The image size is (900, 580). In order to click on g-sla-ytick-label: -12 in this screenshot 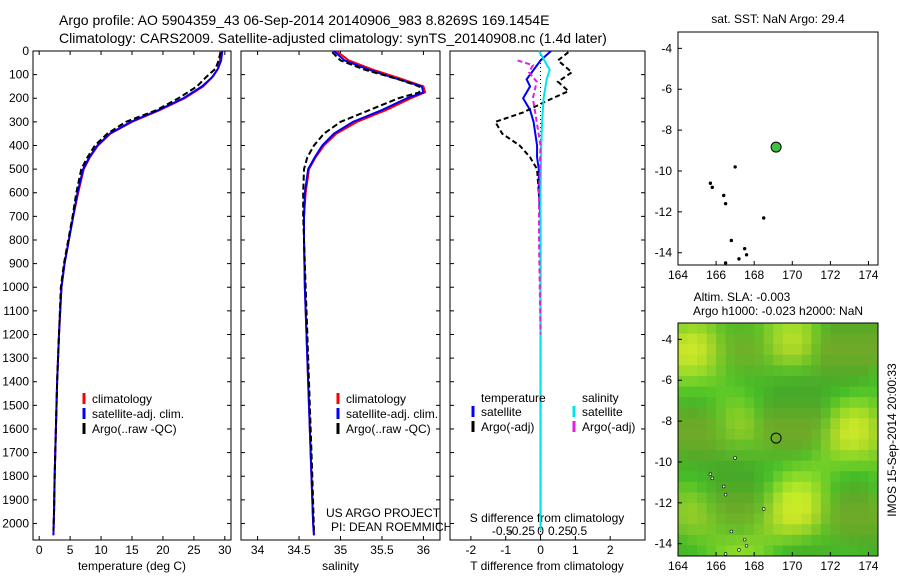, I will do `click(664, 503)`.